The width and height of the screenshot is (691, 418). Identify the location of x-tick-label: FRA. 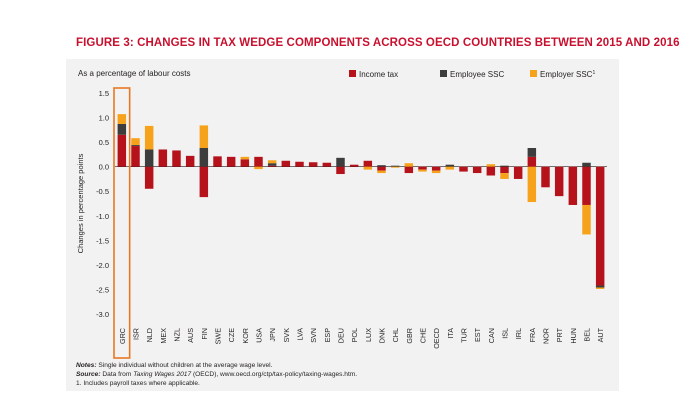
(532, 335).